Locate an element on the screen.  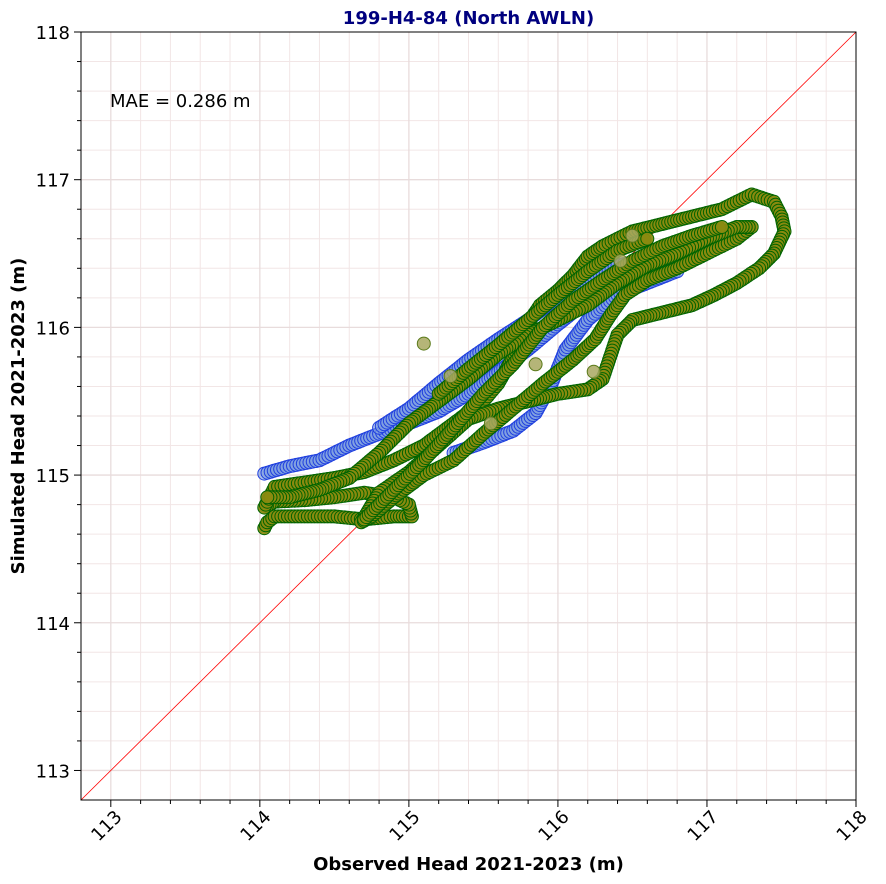
x-axis-label: Observed Head 2021-2023 (m) is located at coordinates (468, 864).